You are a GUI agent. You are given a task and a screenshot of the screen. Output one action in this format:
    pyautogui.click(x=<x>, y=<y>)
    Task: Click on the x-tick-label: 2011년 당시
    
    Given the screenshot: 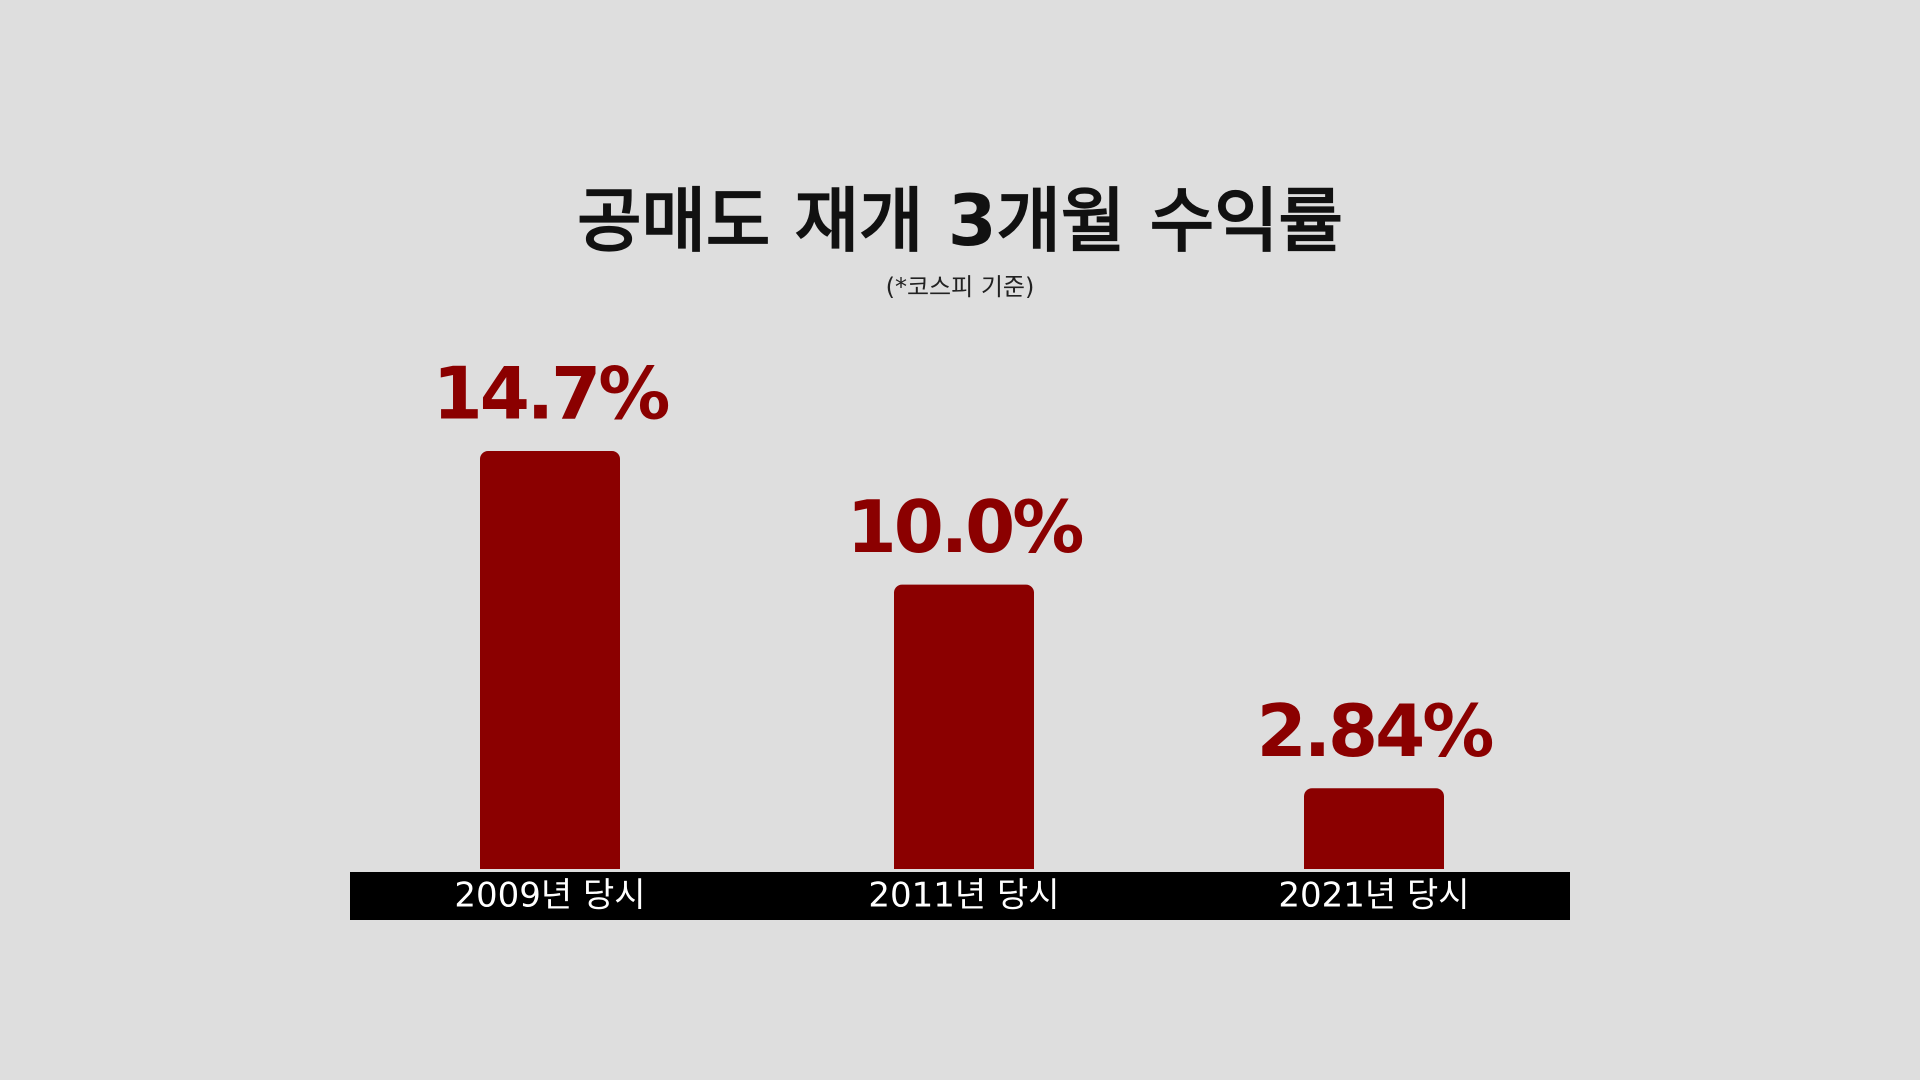 What is the action you would take?
    pyautogui.click(x=963, y=896)
    